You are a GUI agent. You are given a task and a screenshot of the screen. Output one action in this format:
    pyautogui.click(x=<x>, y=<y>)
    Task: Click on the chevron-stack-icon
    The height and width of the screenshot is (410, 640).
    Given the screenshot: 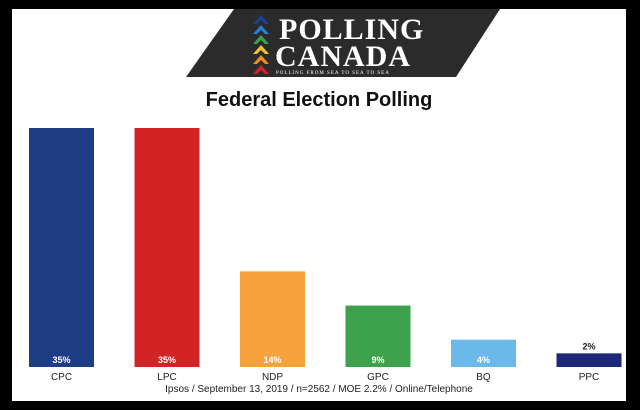 What is the action you would take?
    pyautogui.click(x=261, y=44)
    